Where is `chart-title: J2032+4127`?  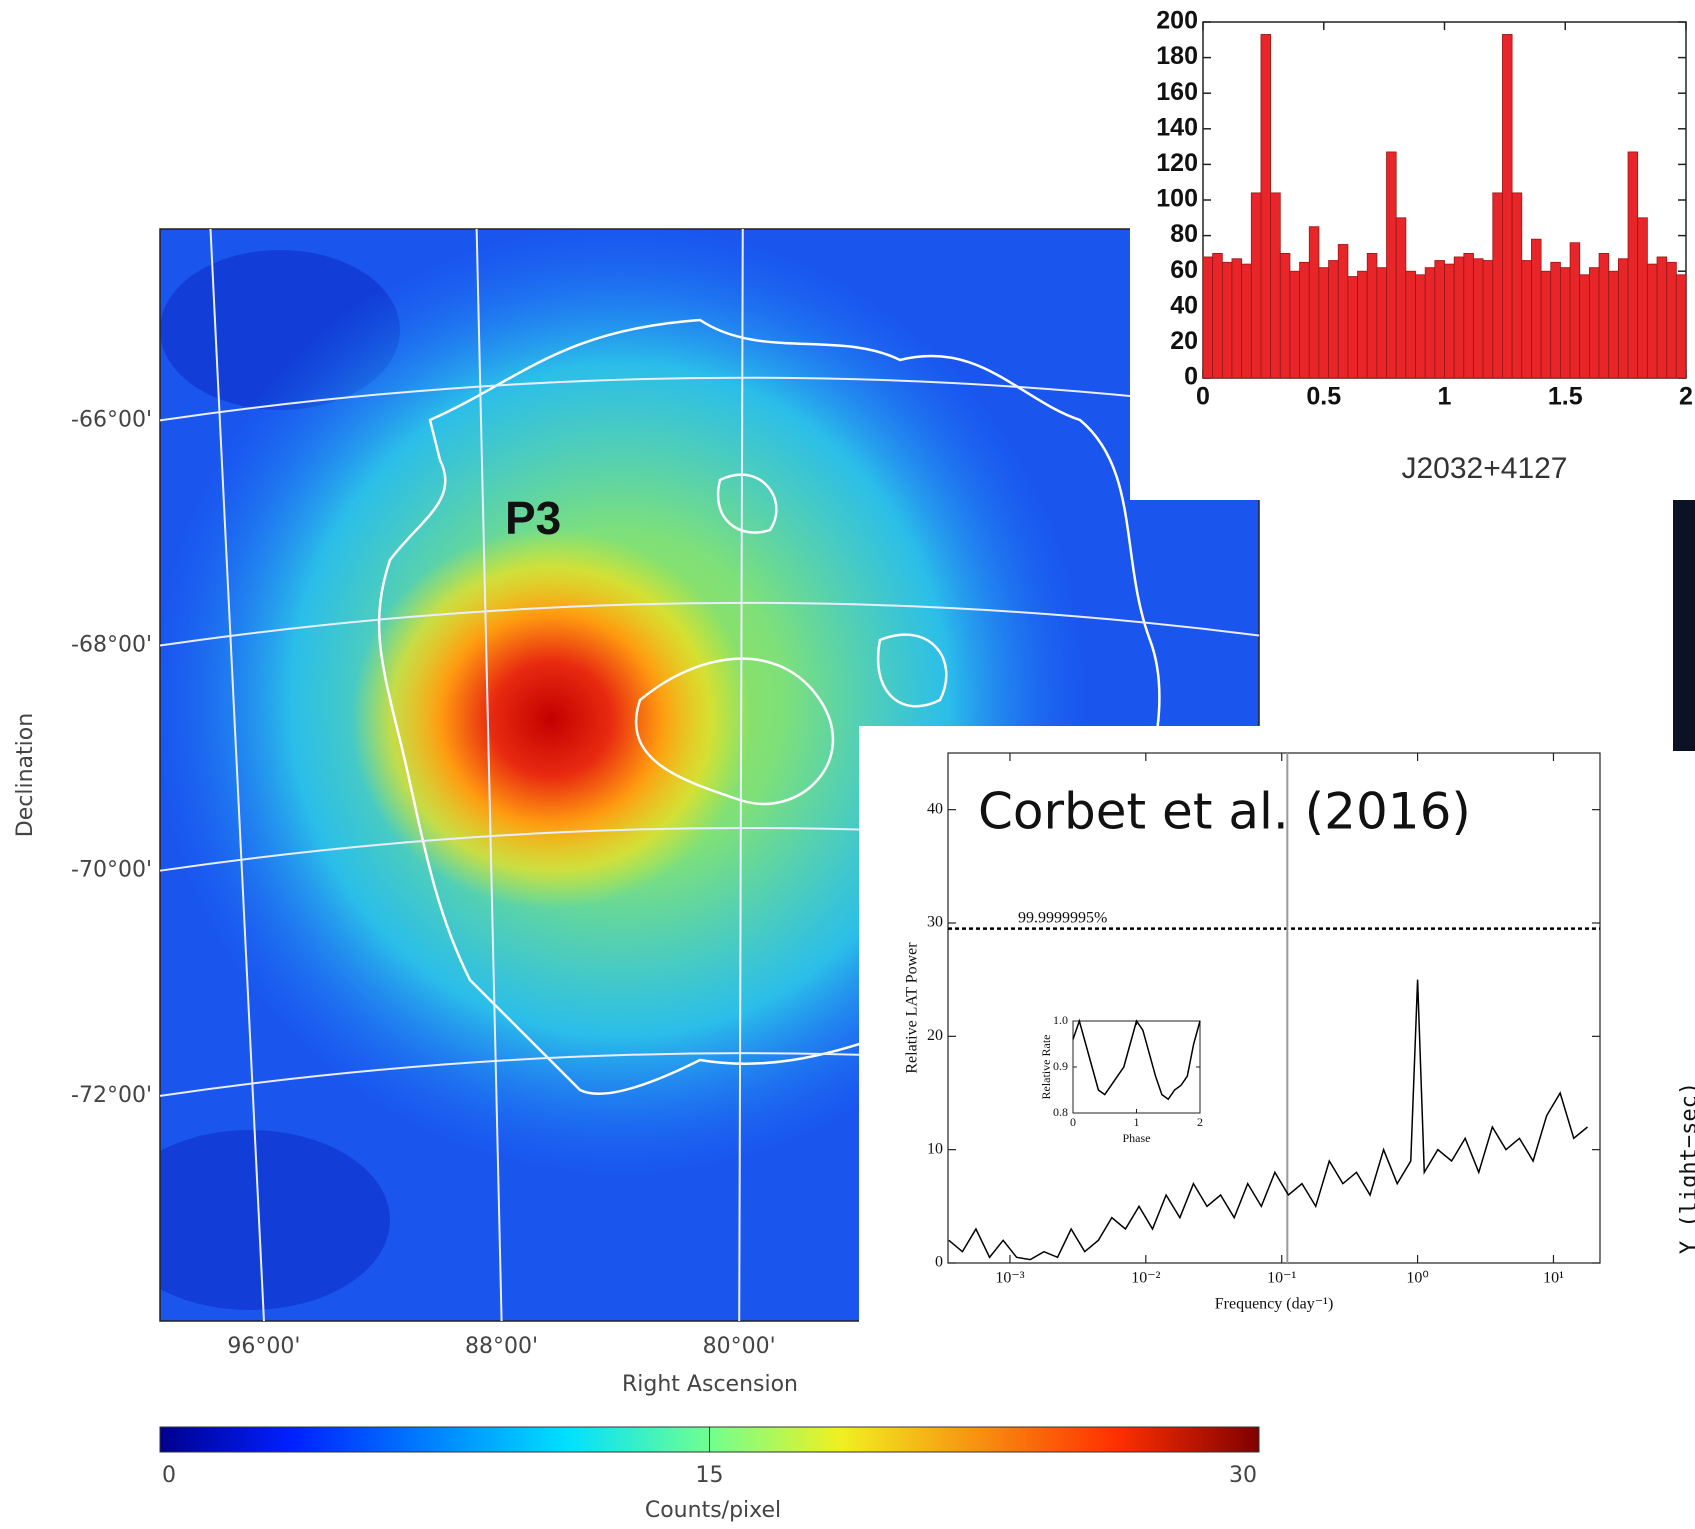 chart-title: J2032+4127 is located at coordinates (1485, 468).